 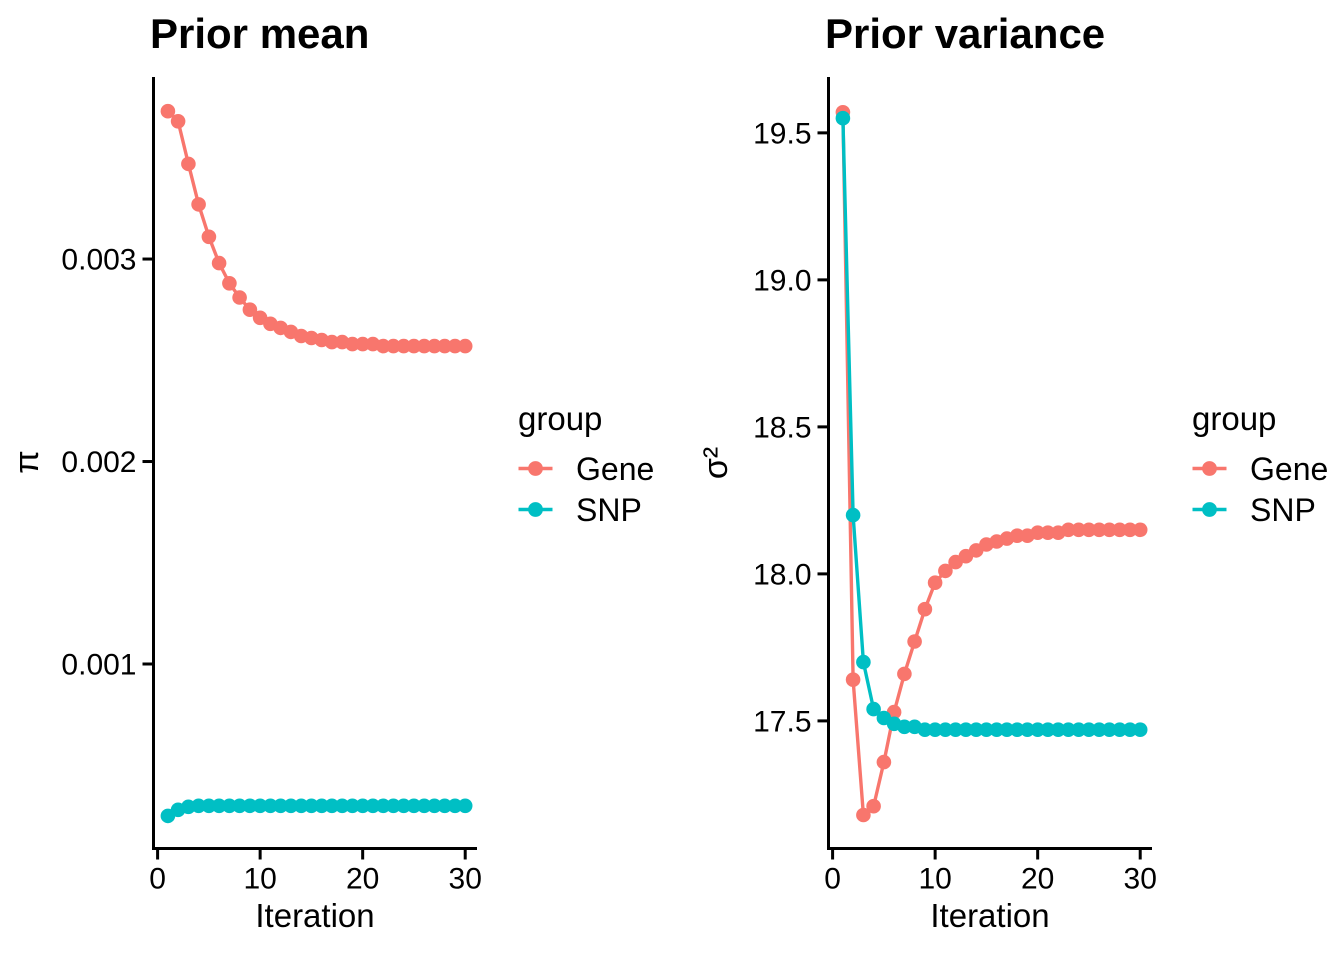 I want to click on y-tick-label: 17.5, so click(x=782, y=721).